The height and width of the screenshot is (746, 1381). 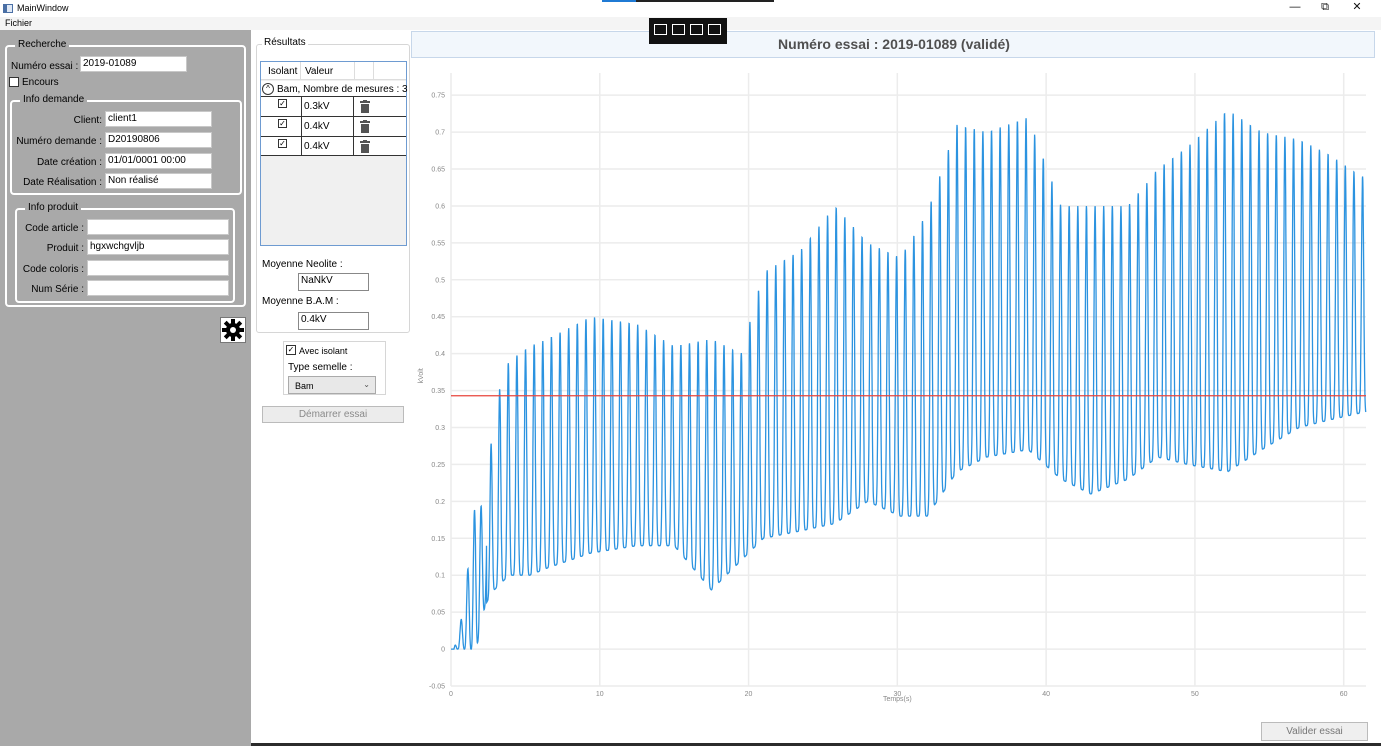 I want to click on menu-fichier: Fichier, so click(x=19, y=23).